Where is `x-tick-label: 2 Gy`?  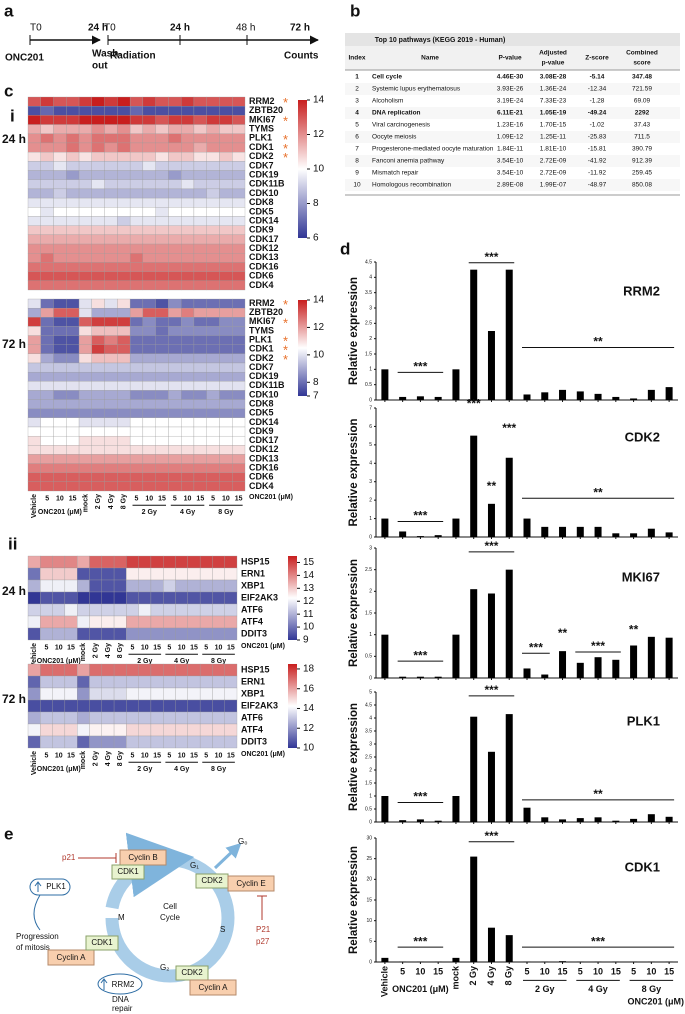
x-tick-label: 2 Gy is located at coordinates (95, 650).